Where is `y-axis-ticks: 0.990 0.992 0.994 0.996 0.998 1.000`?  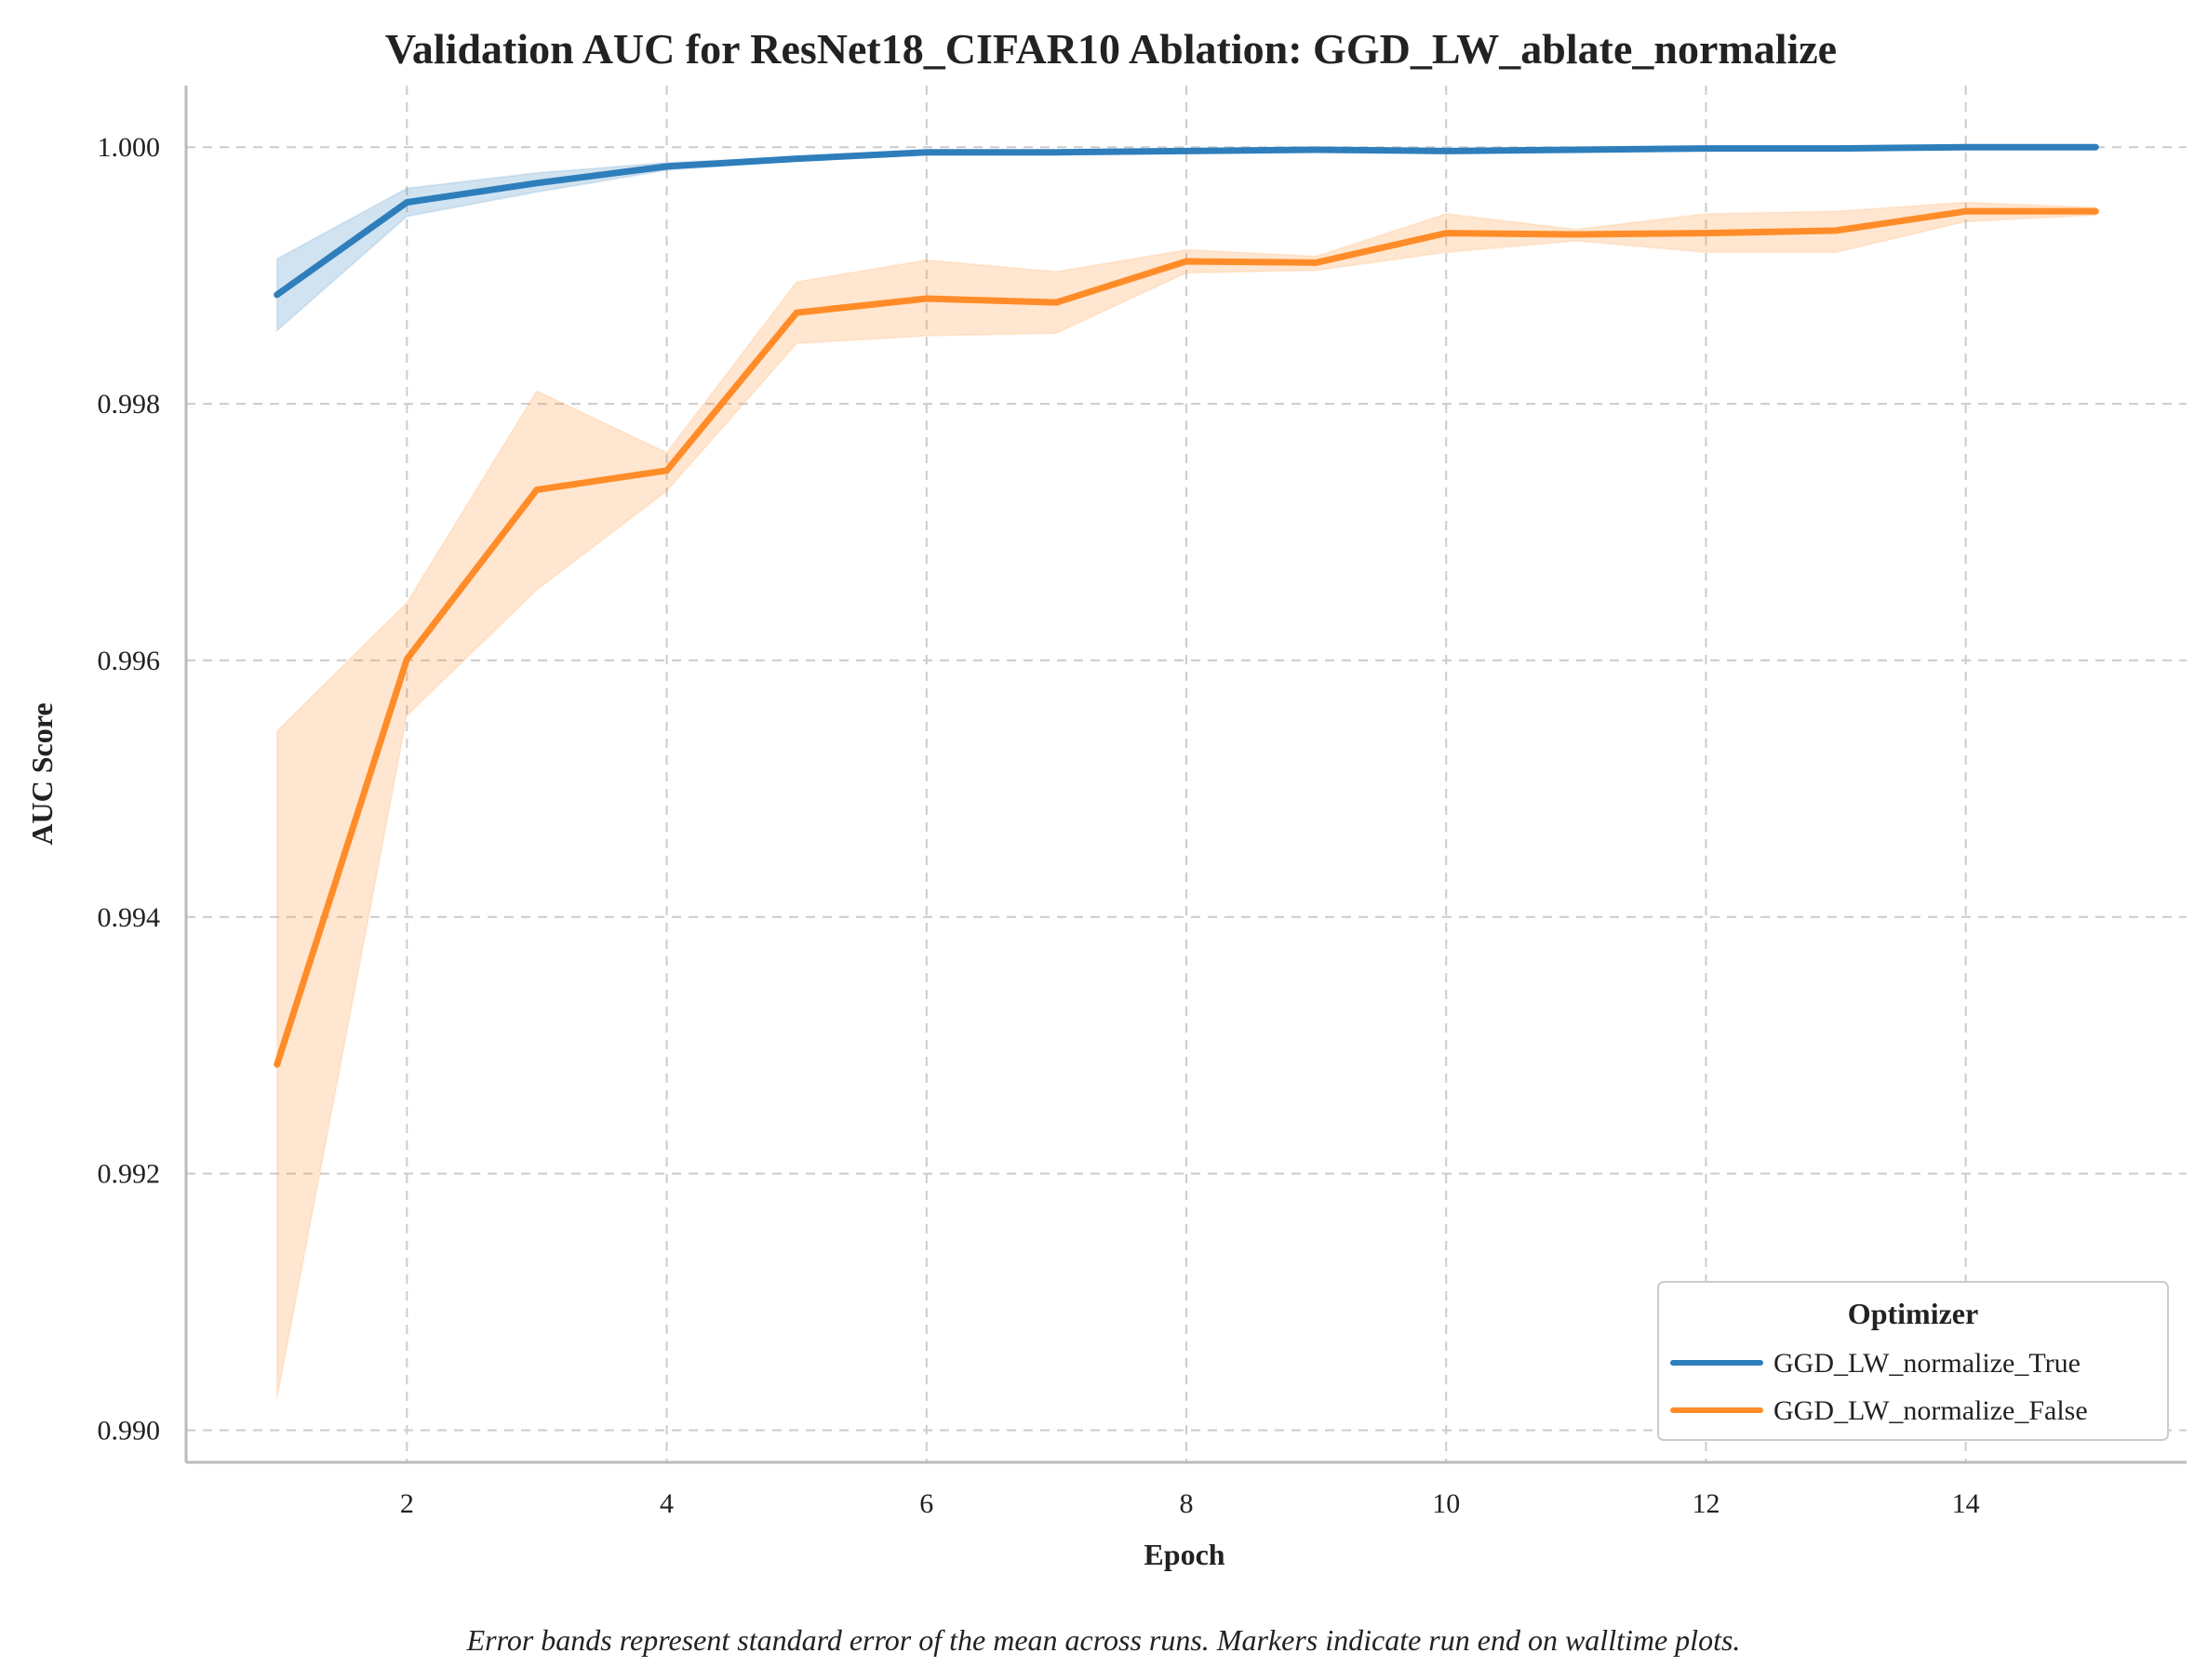 y-axis-ticks: 0.990 0.992 0.994 0.996 0.998 1.000 is located at coordinates (129, 789).